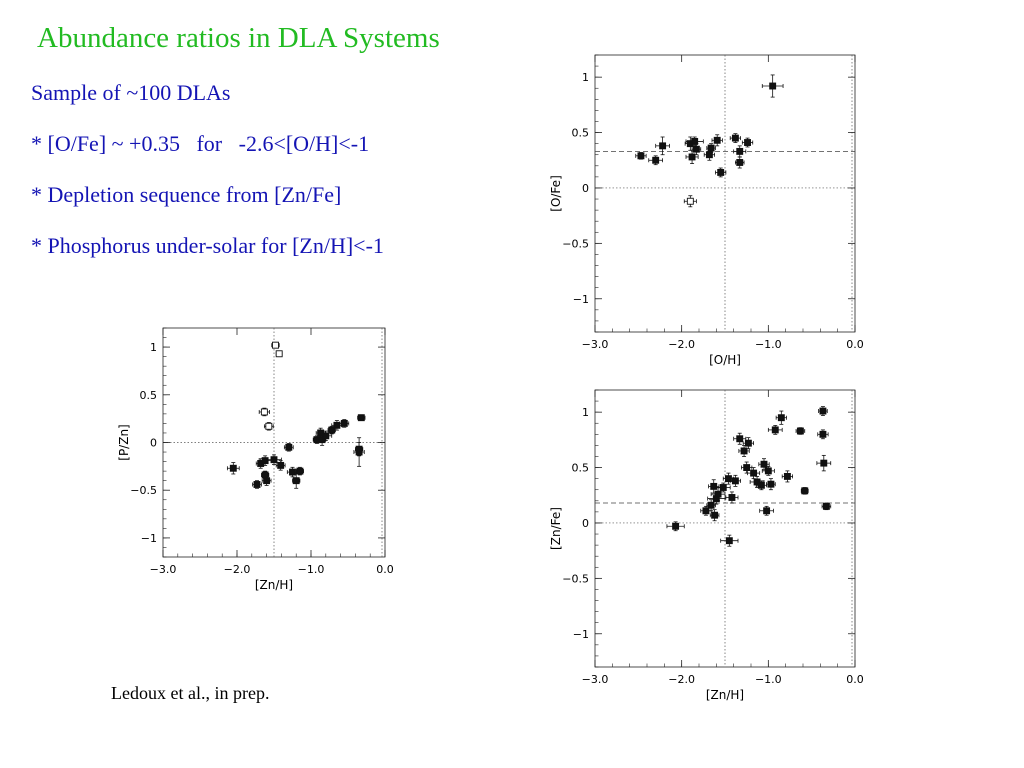 This screenshot has width=1024, height=768. I want to click on bullet-phosphorus: * Phosphorus under-solar for [Zn/H]<-1, so click(207, 245).